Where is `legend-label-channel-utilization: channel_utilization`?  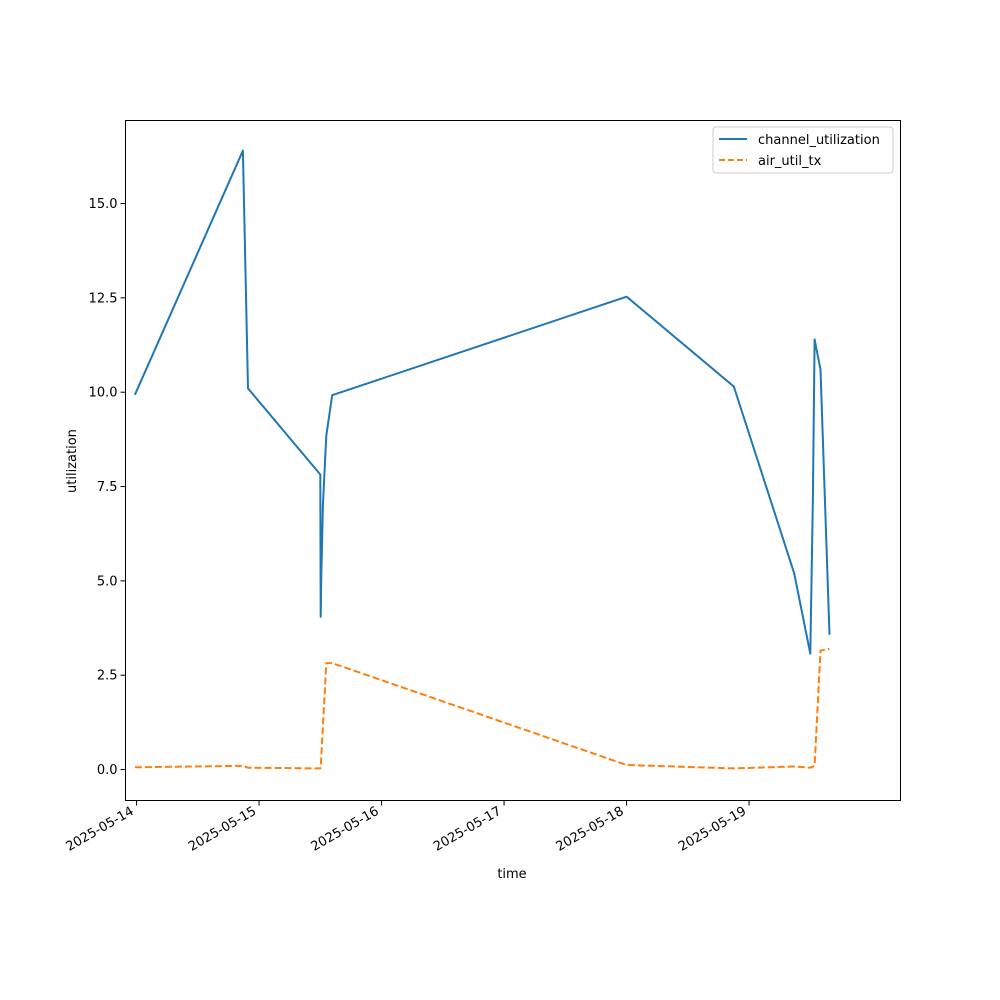 legend-label-channel-utilization: channel_utilization is located at coordinates (819, 140).